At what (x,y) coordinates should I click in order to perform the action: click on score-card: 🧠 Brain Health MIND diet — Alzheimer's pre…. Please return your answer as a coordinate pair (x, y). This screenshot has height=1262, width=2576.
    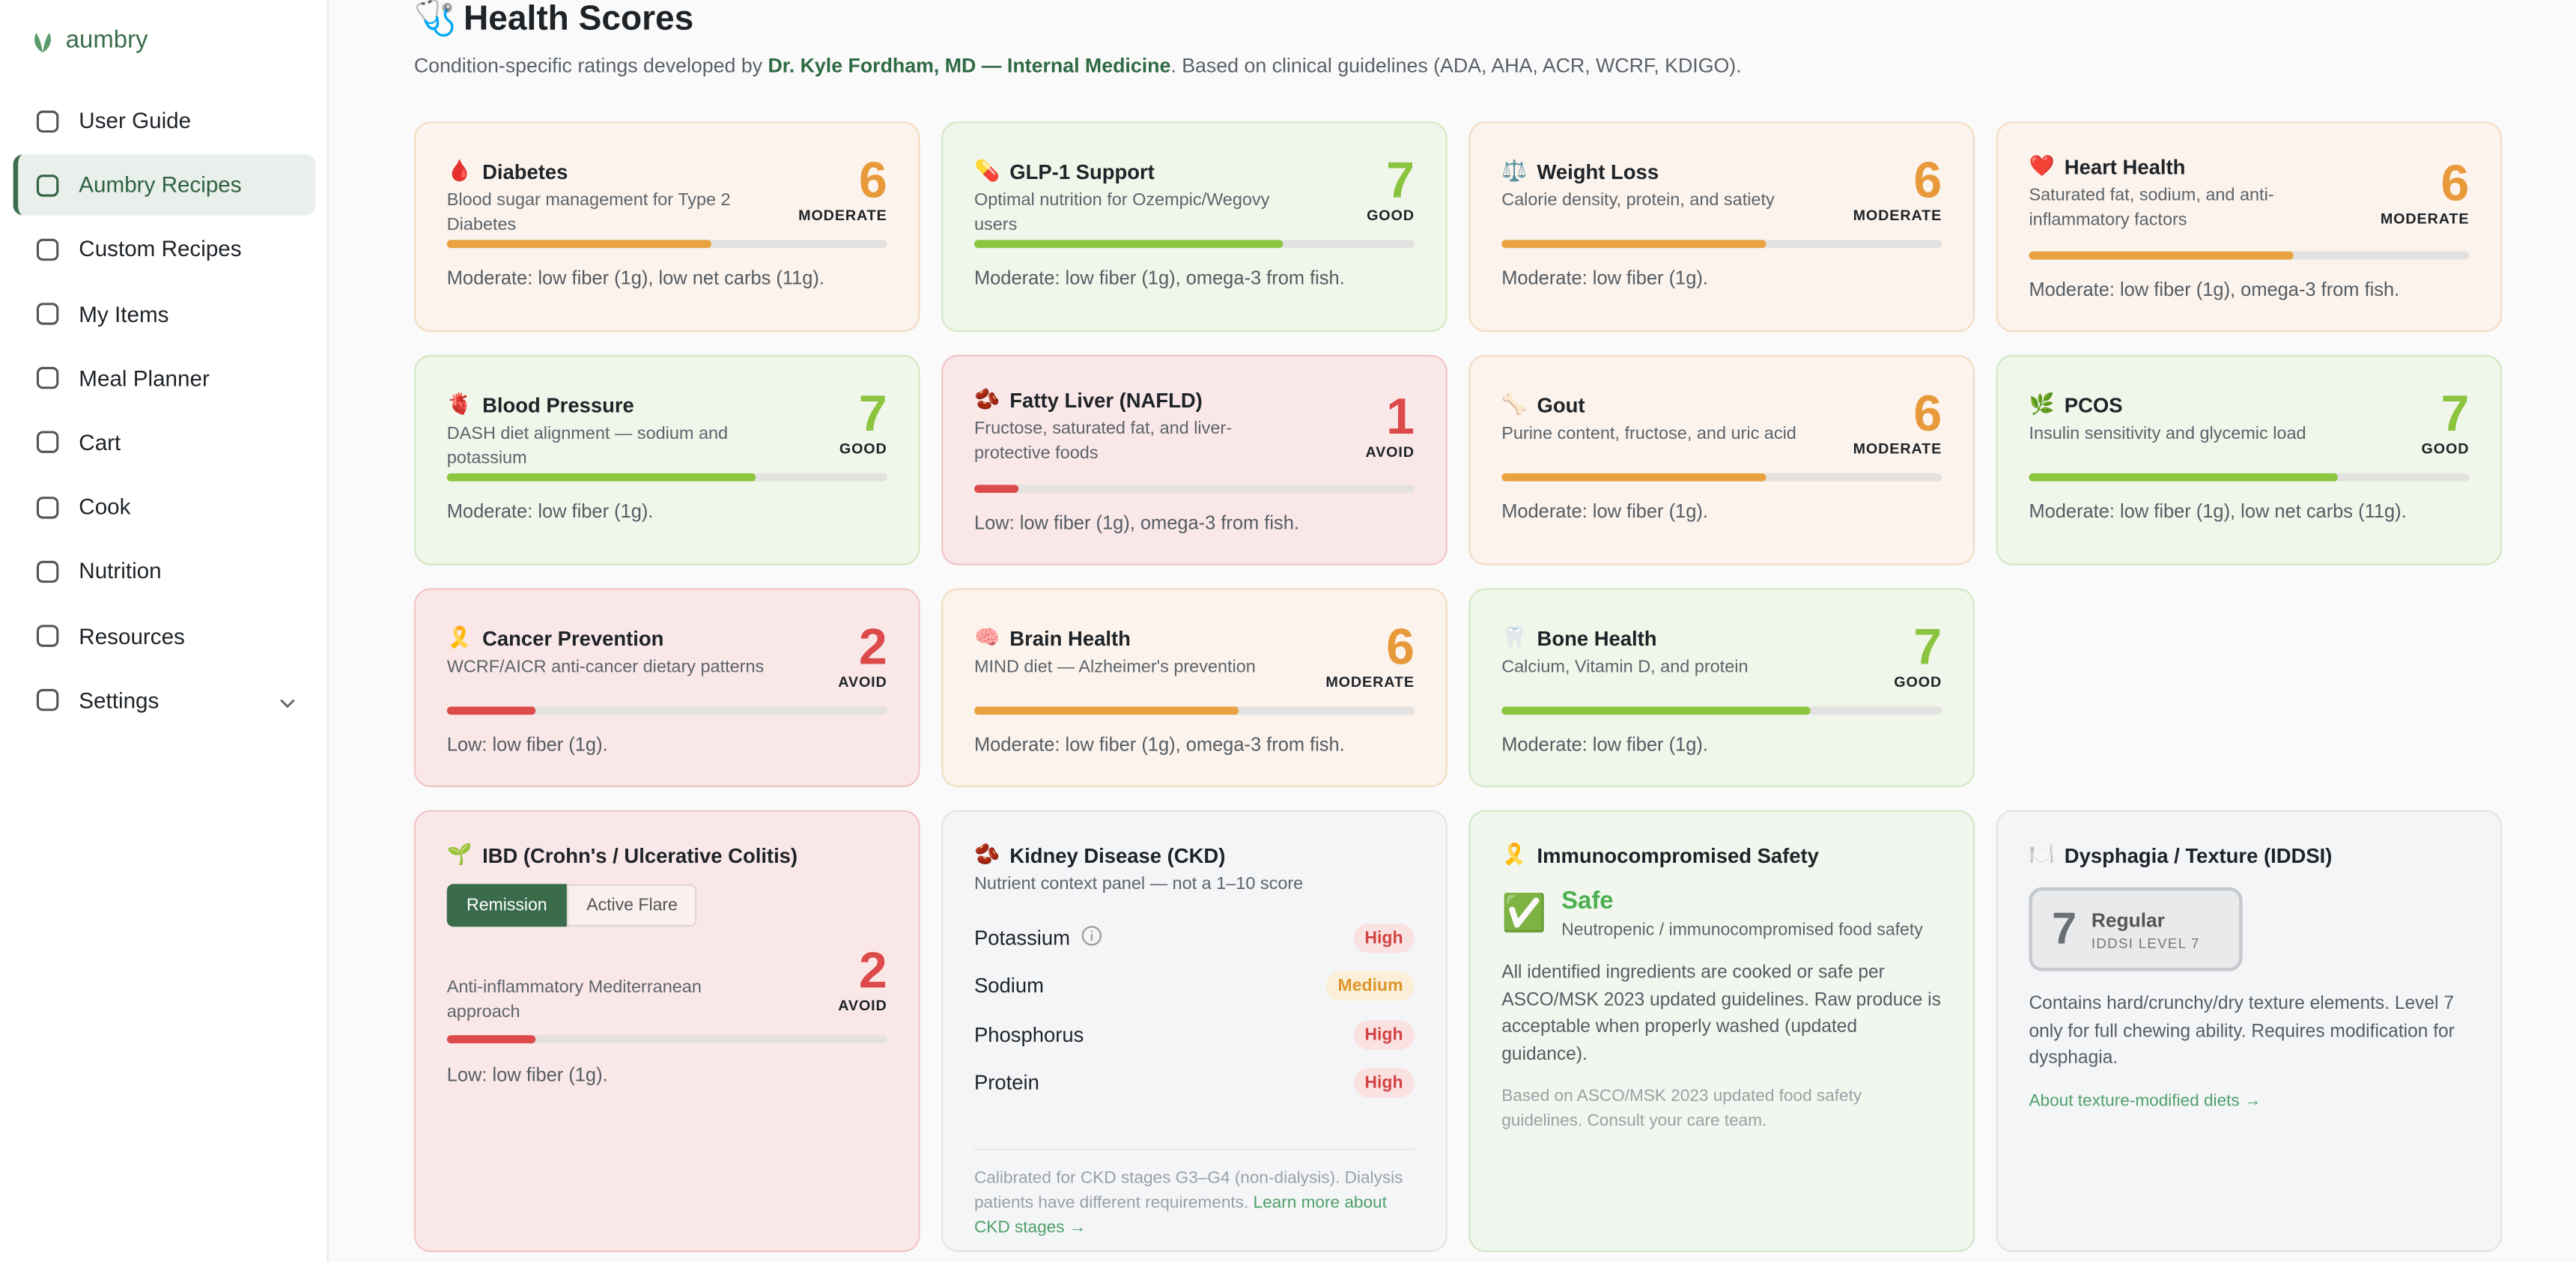
    Looking at the image, I should click on (1194, 688).